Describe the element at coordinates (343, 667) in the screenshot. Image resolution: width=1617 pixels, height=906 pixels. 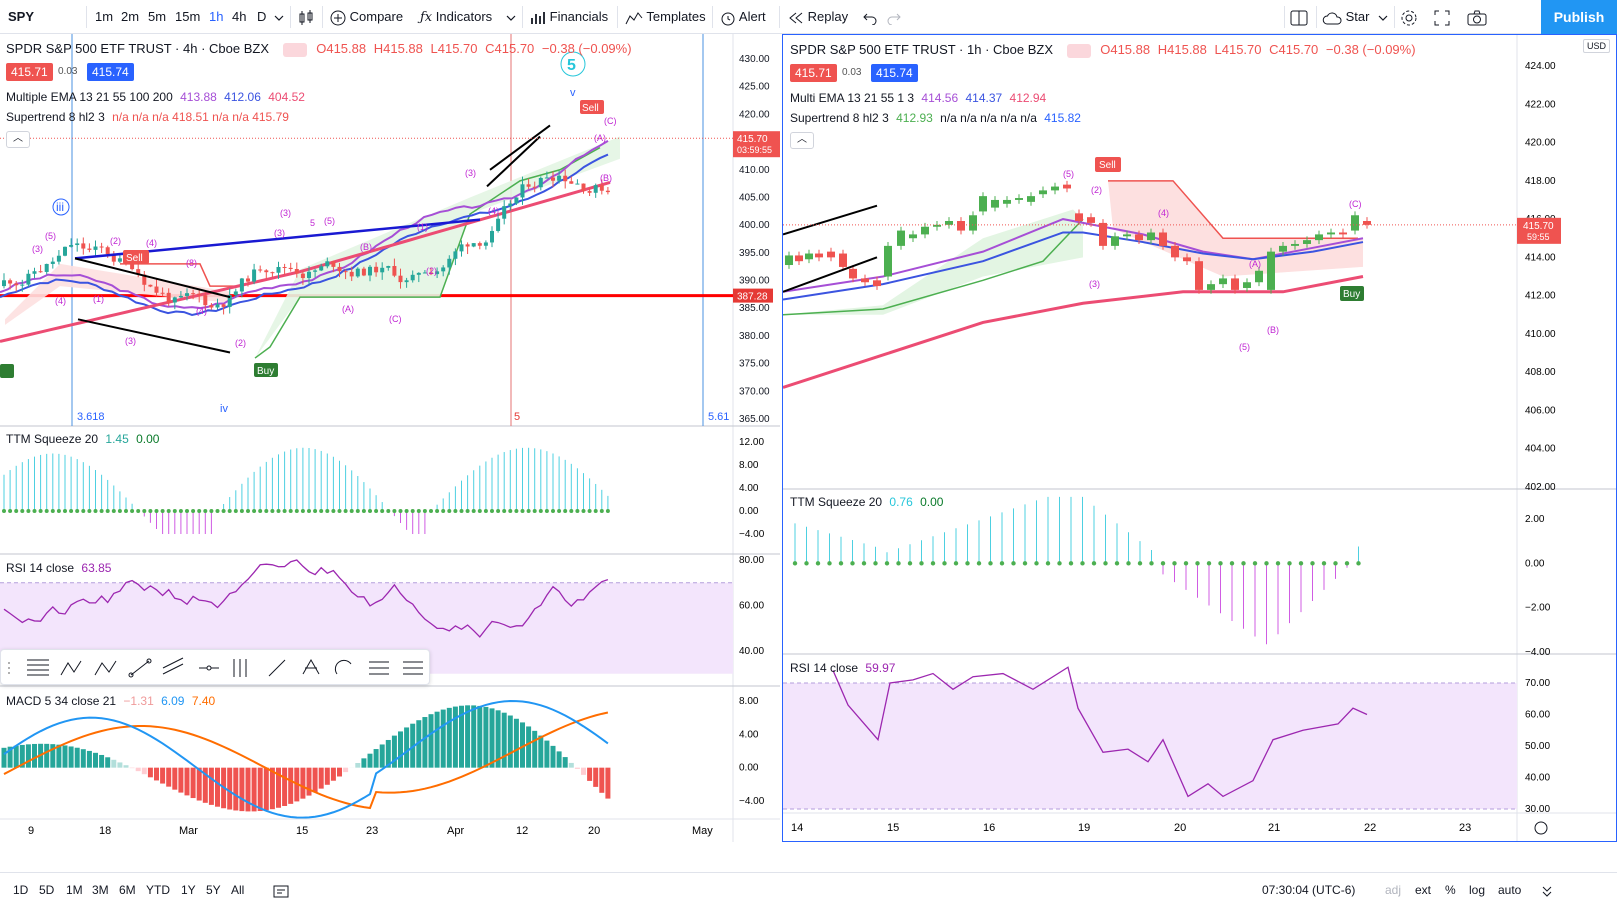
I see `arc-icon` at that location.